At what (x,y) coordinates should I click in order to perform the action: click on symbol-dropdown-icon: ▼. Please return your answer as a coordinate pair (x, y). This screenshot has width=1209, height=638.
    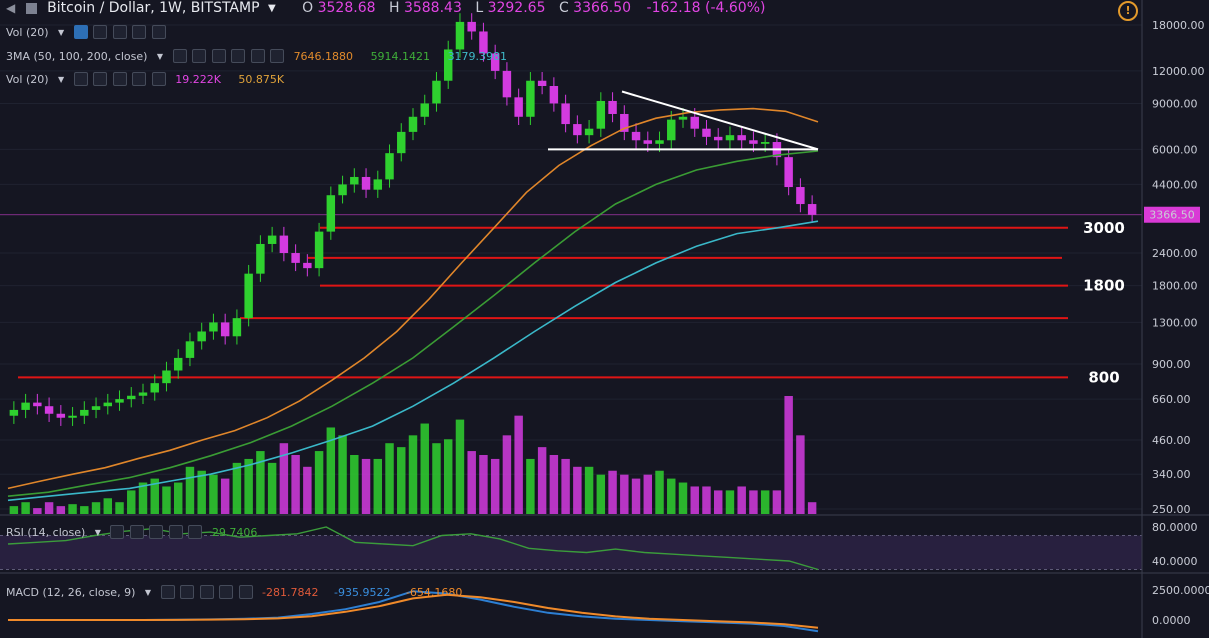
    Looking at the image, I should click on (271, 8).